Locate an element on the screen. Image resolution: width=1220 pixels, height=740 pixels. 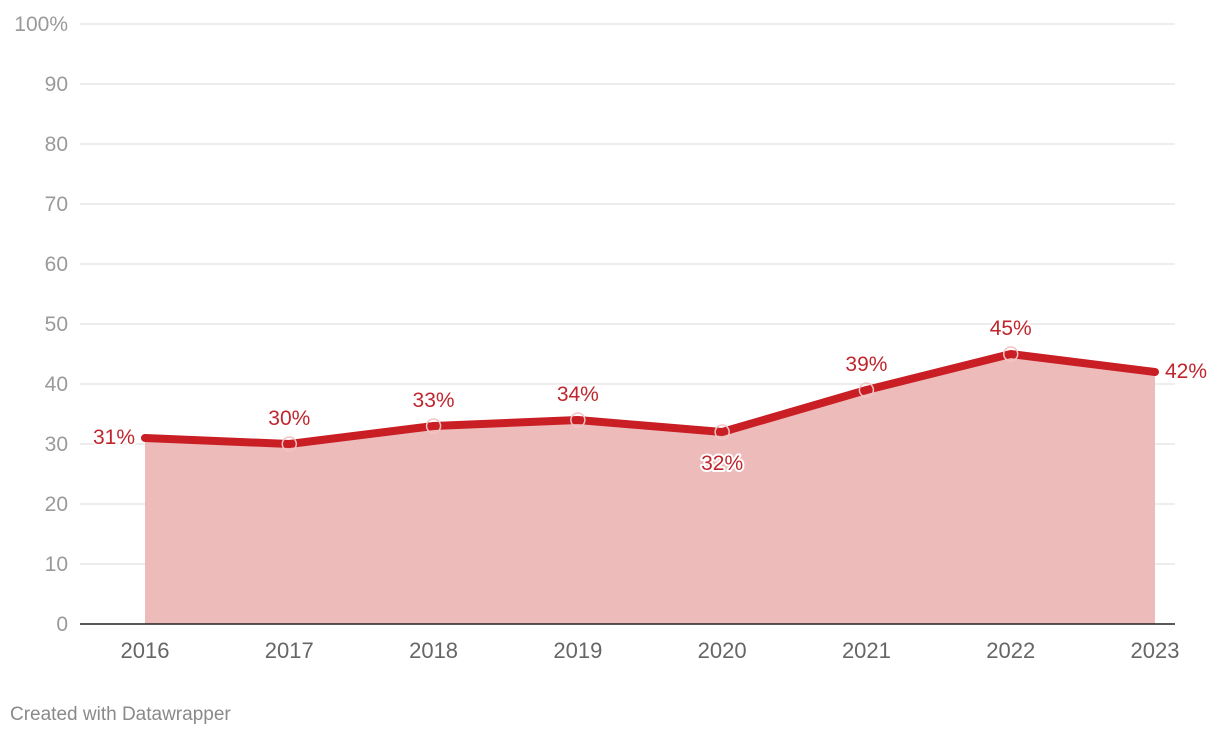
y-tick-label: 20 is located at coordinates (56, 504).